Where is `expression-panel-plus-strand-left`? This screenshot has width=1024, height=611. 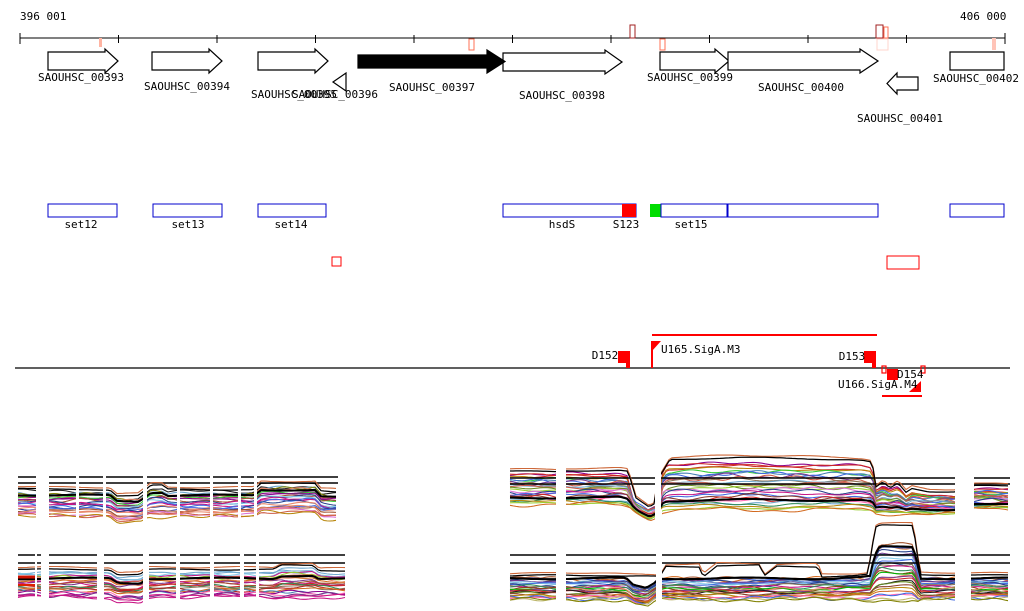
expression-panel-plus-strand-left is located at coordinates (177, 492).